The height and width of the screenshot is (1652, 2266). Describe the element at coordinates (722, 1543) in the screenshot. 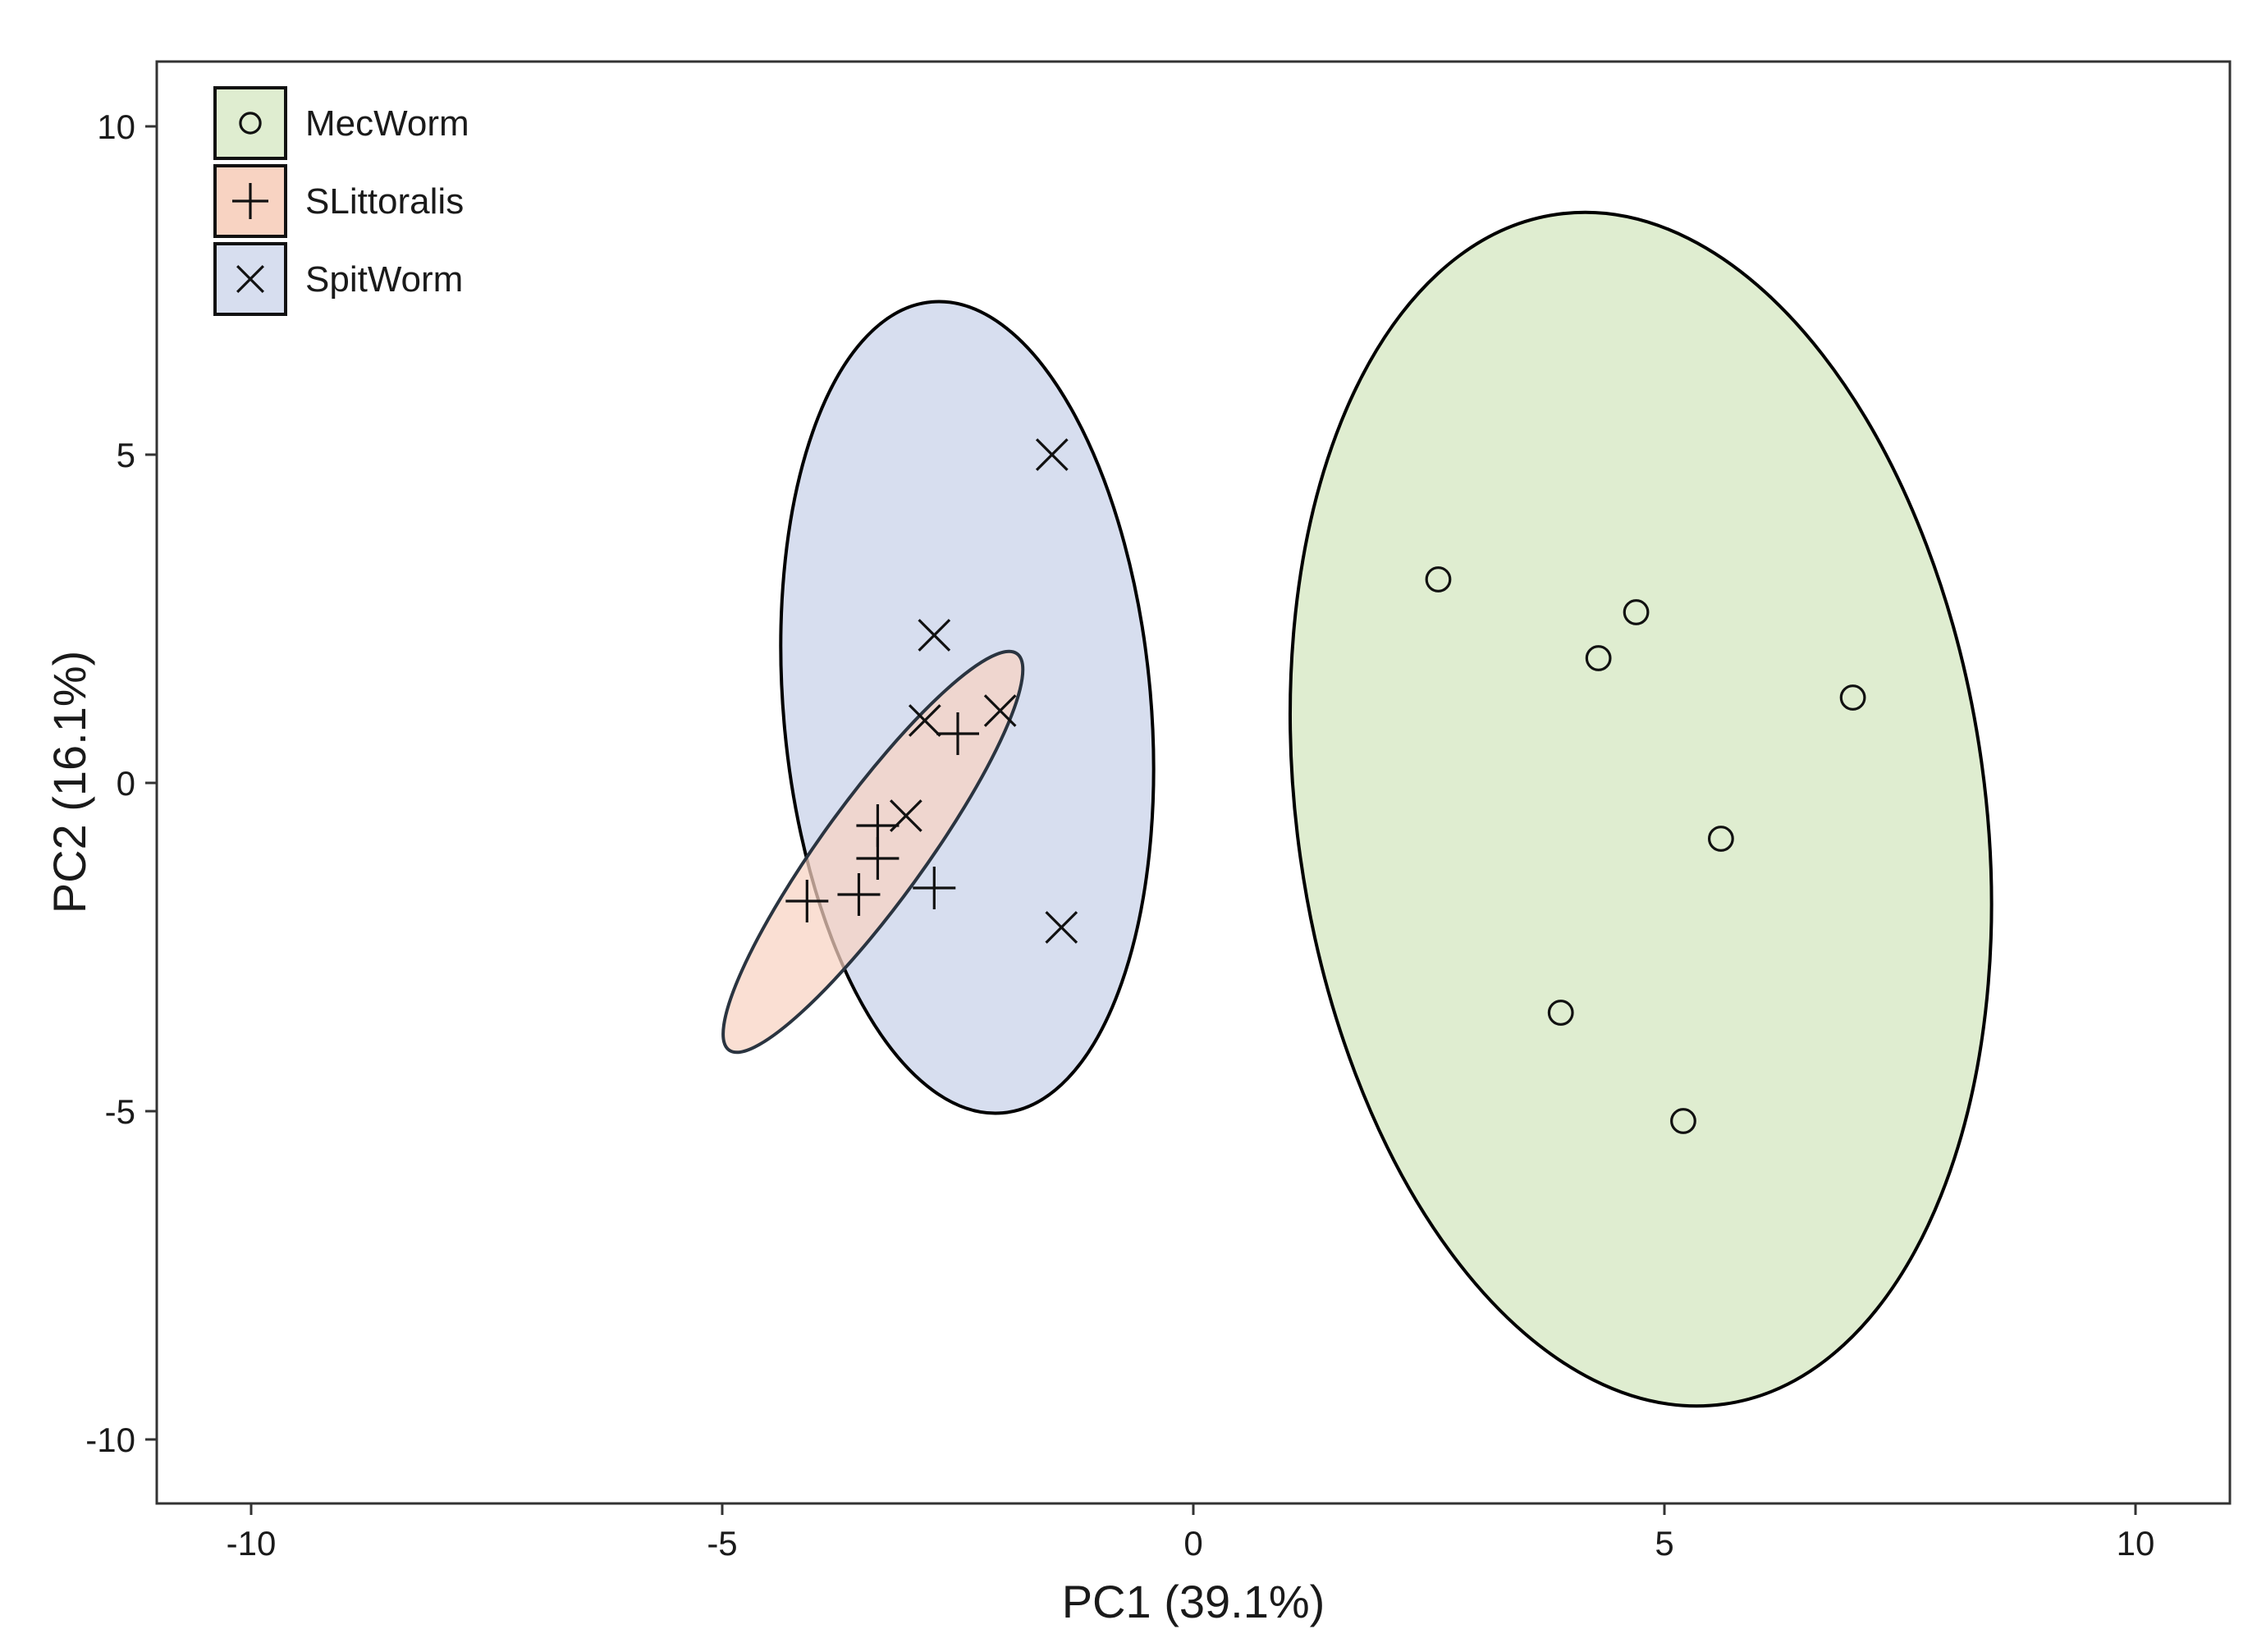

I see `x-tick-label: -5` at that location.